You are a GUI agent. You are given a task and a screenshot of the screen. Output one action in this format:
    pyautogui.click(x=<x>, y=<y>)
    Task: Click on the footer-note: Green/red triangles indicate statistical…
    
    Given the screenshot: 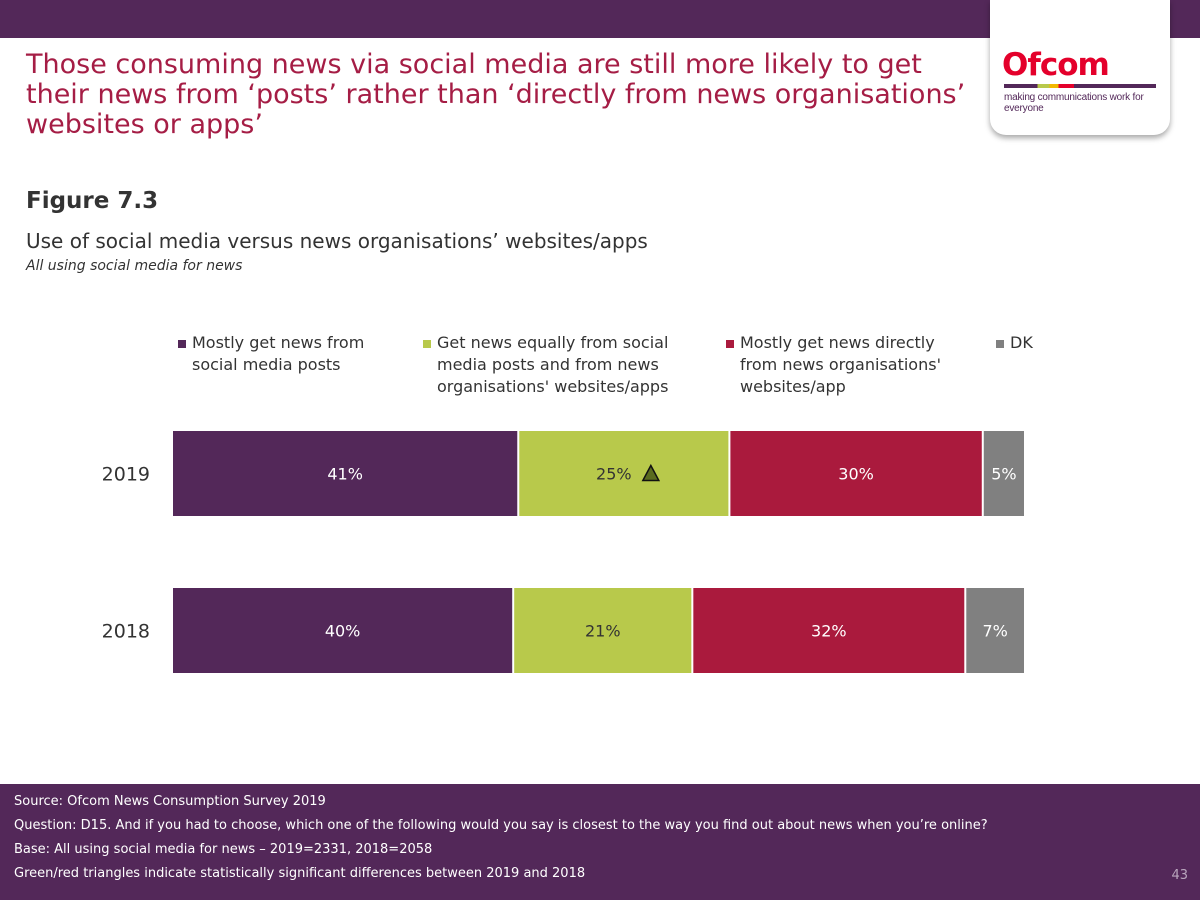 What is the action you would take?
    pyautogui.click(x=300, y=873)
    